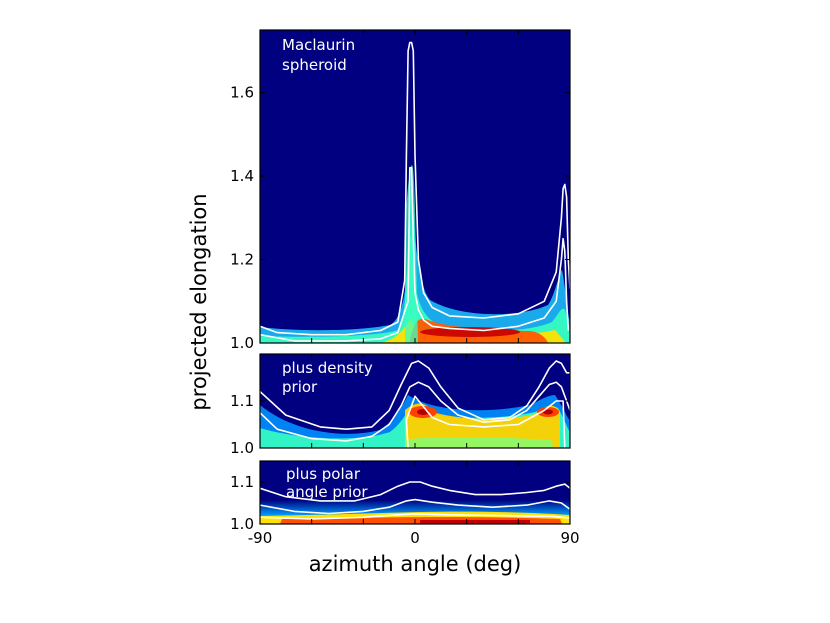 The width and height of the screenshot is (830, 623). Describe the element at coordinates (242, 93) in the screenshot. I see `maclaurin-ytick-label: 1.6` at that location.